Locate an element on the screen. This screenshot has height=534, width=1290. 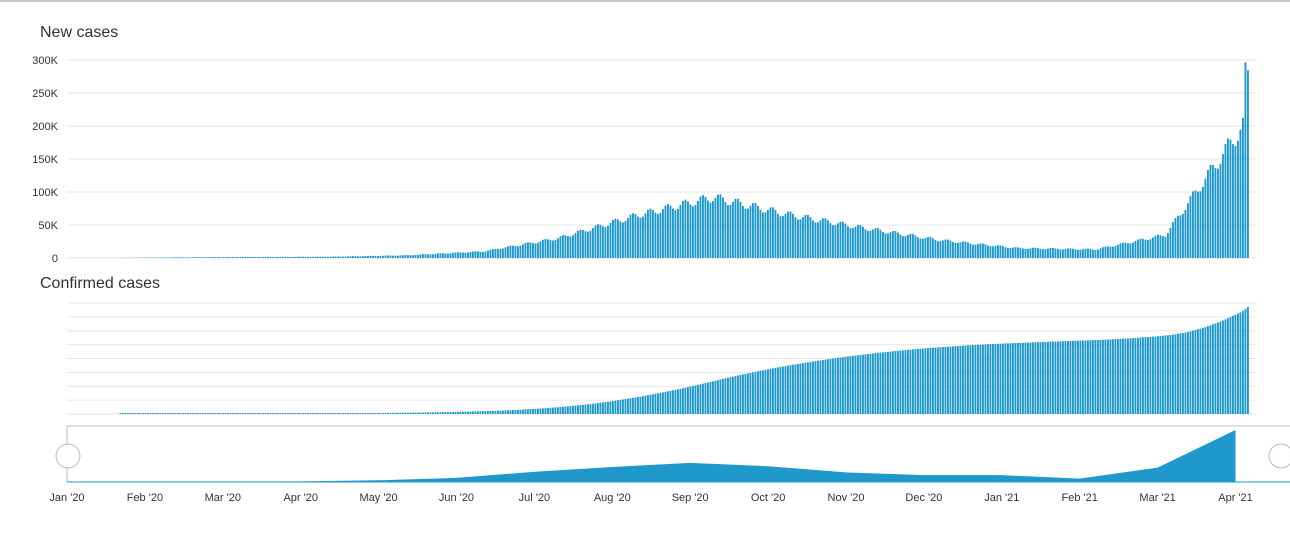
navigator-right-handle is located at coordinates (1279, 456).